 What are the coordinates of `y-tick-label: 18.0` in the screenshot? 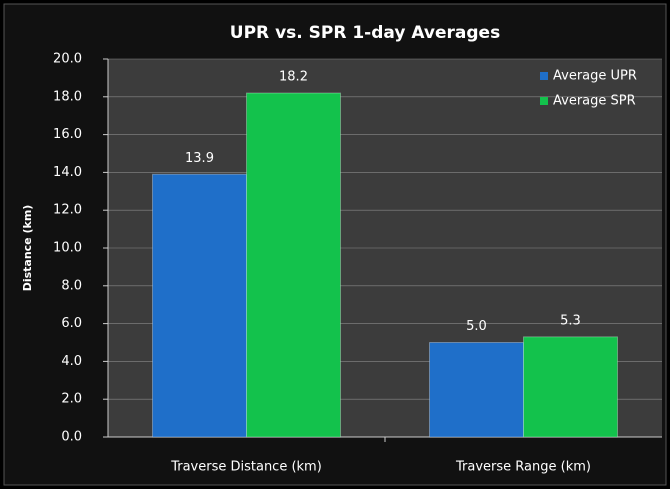 It's located at (67, 96).